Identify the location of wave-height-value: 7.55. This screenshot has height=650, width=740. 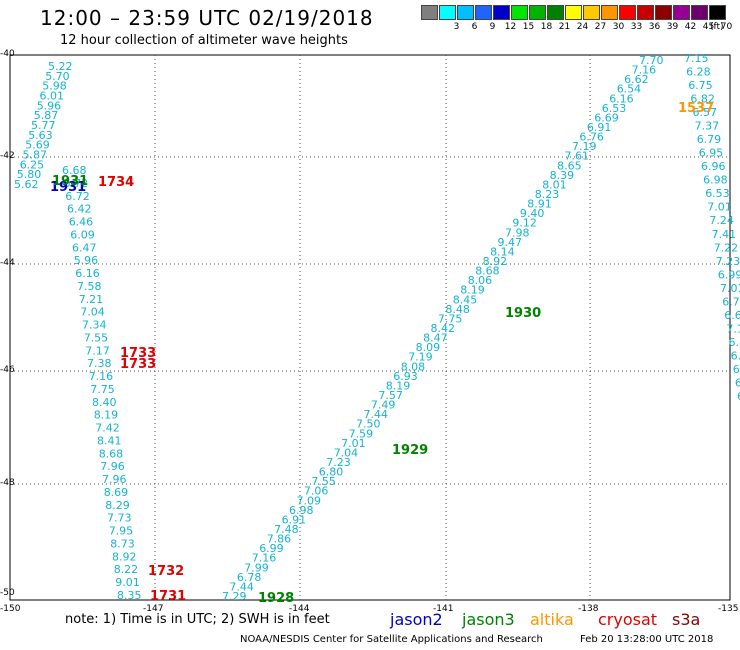
(323, 481).